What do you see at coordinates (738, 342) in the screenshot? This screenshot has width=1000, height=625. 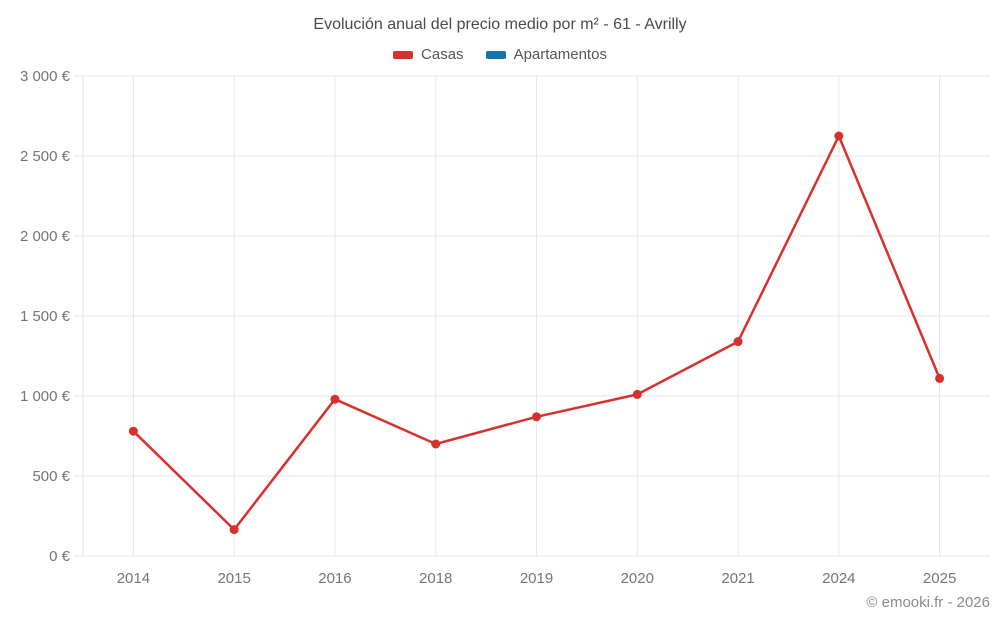 I see `casas-point-2021` at bounding box center [738, 342].